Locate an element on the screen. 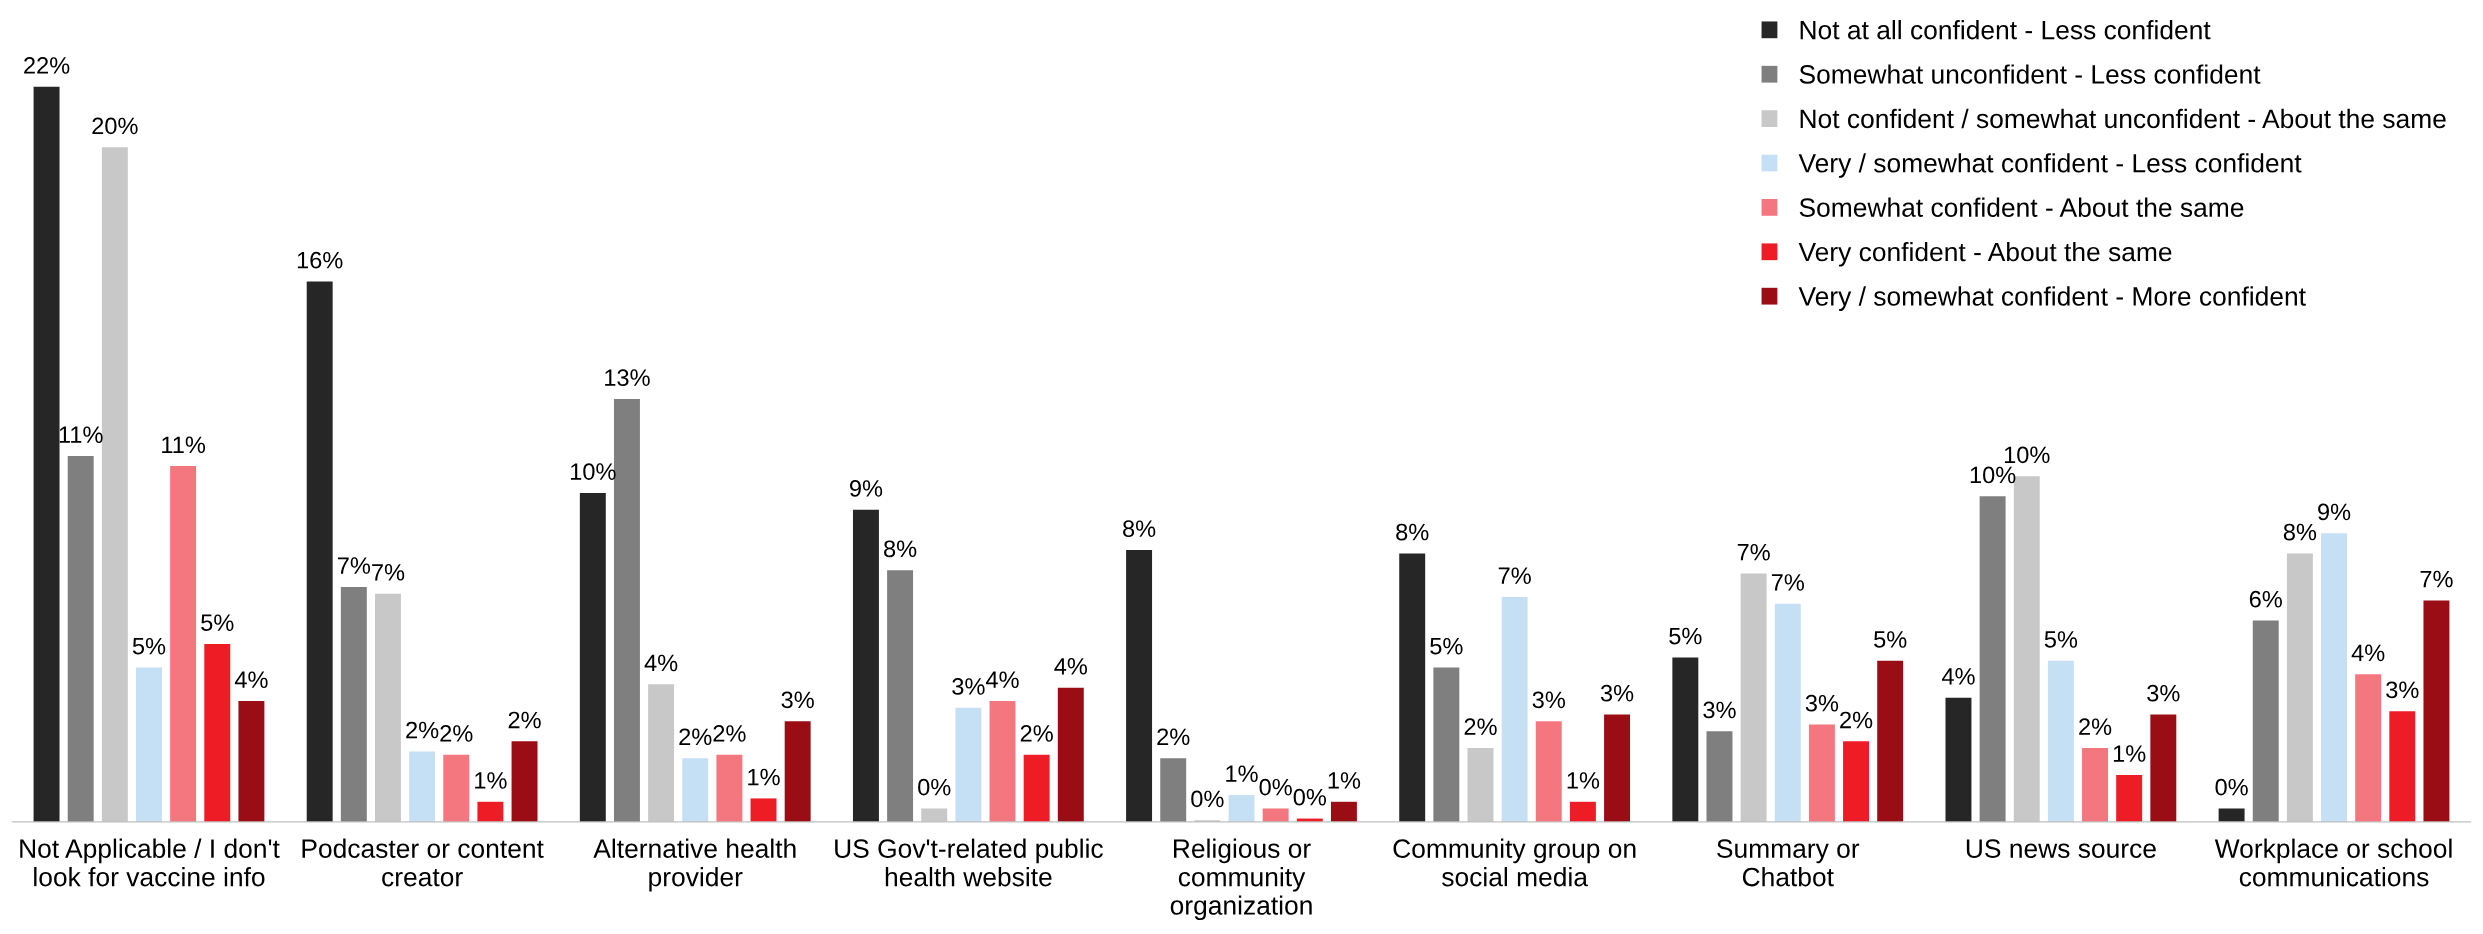  data-label: 20% is located at coordinates (115, 126).